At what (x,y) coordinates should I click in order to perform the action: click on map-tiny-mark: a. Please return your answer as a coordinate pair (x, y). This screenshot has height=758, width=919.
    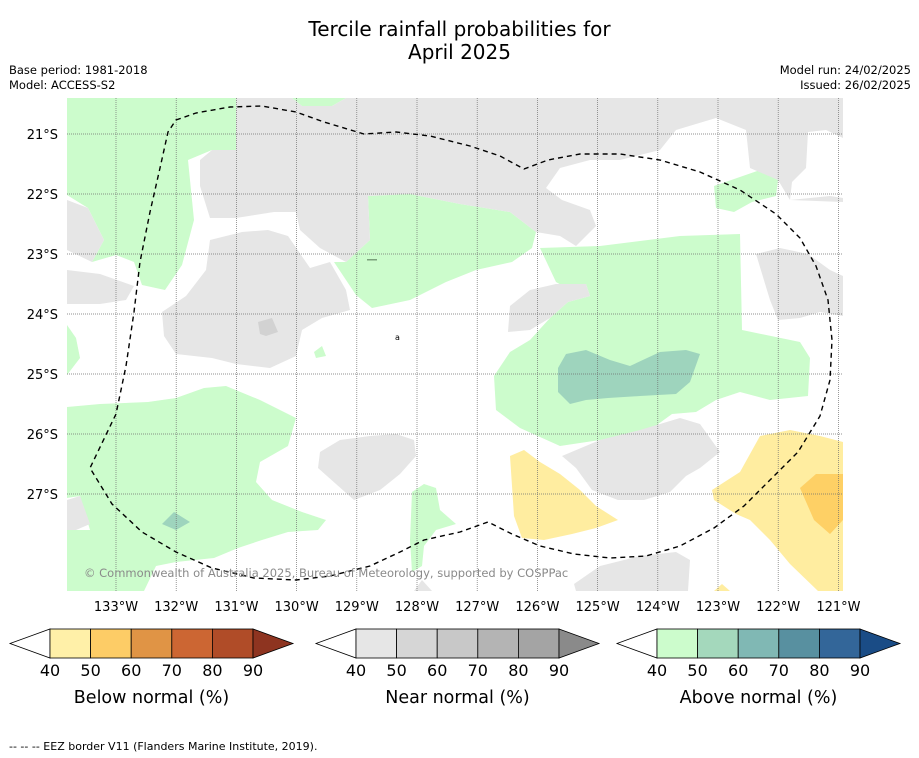
    Looking at the image, I should click on (397, 337).